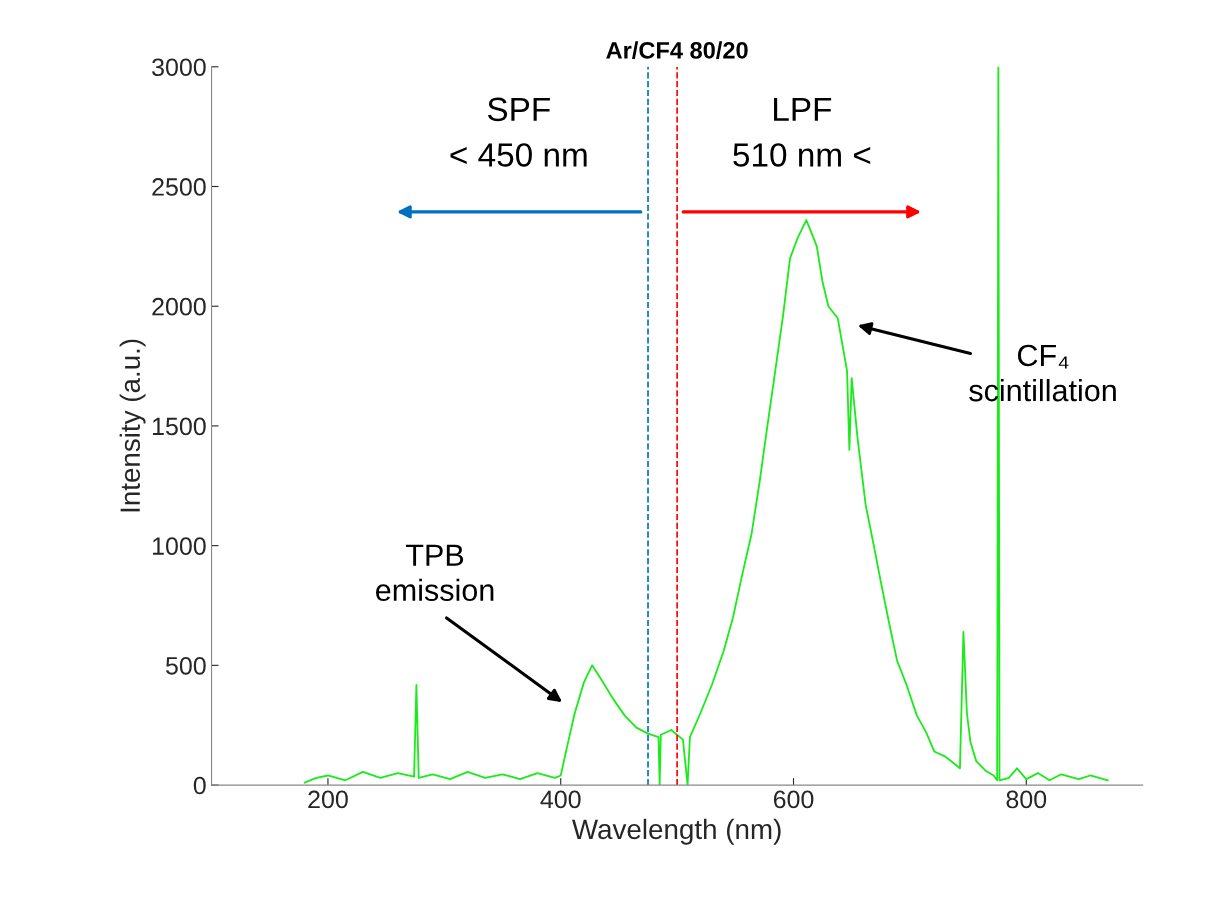 Image resolution: width=1230 pixels, height=915 pixels. Describe the element at coordinates (132, 425) in the screenshot. I see `y-axis-title: Intensity (a.u.)` at that location.